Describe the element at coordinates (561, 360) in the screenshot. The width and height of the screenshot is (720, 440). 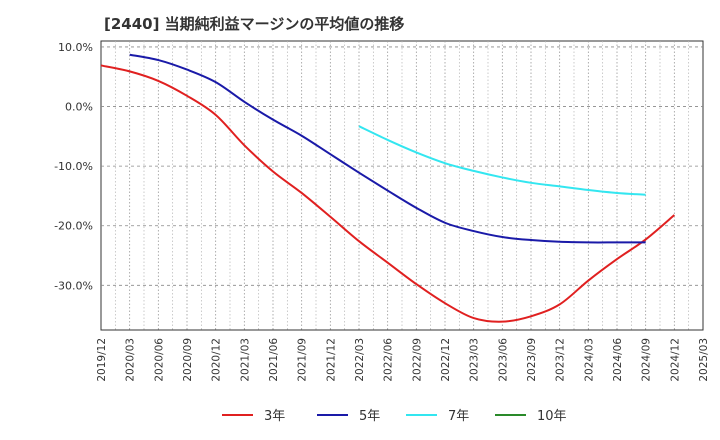
I see `x-tick-label: 2023/12` at that location.